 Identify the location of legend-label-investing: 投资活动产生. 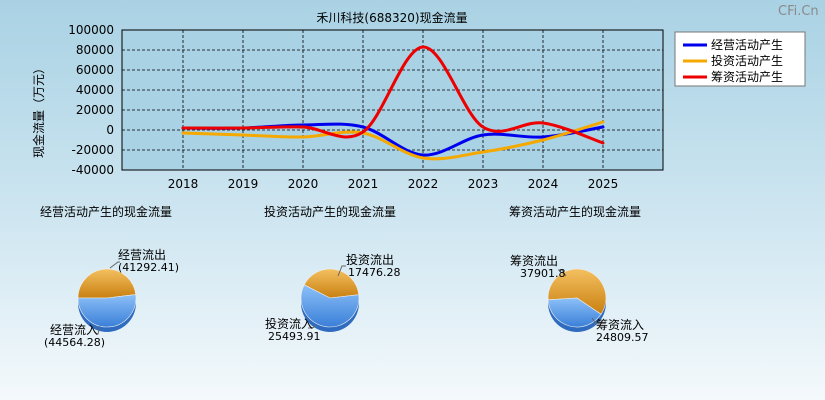
(747, 60).